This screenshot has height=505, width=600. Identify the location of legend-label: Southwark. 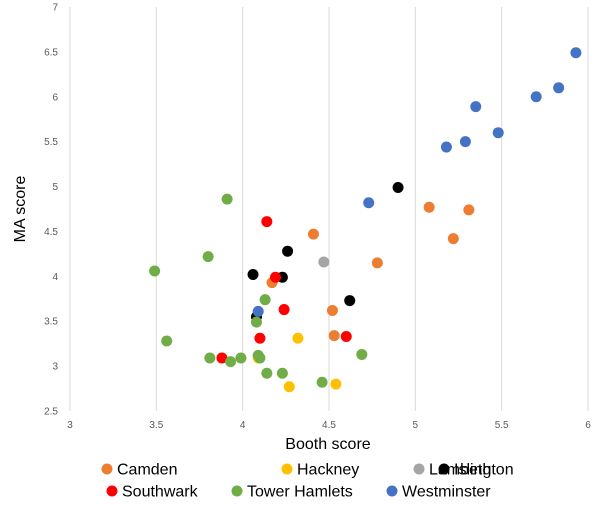
(160, 492).